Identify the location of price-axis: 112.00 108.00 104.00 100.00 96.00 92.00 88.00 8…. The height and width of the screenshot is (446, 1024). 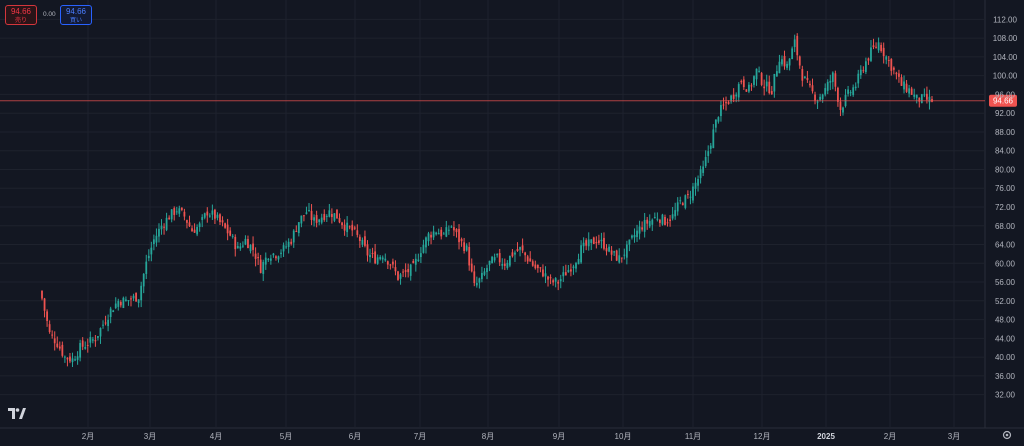
(1005, 207).